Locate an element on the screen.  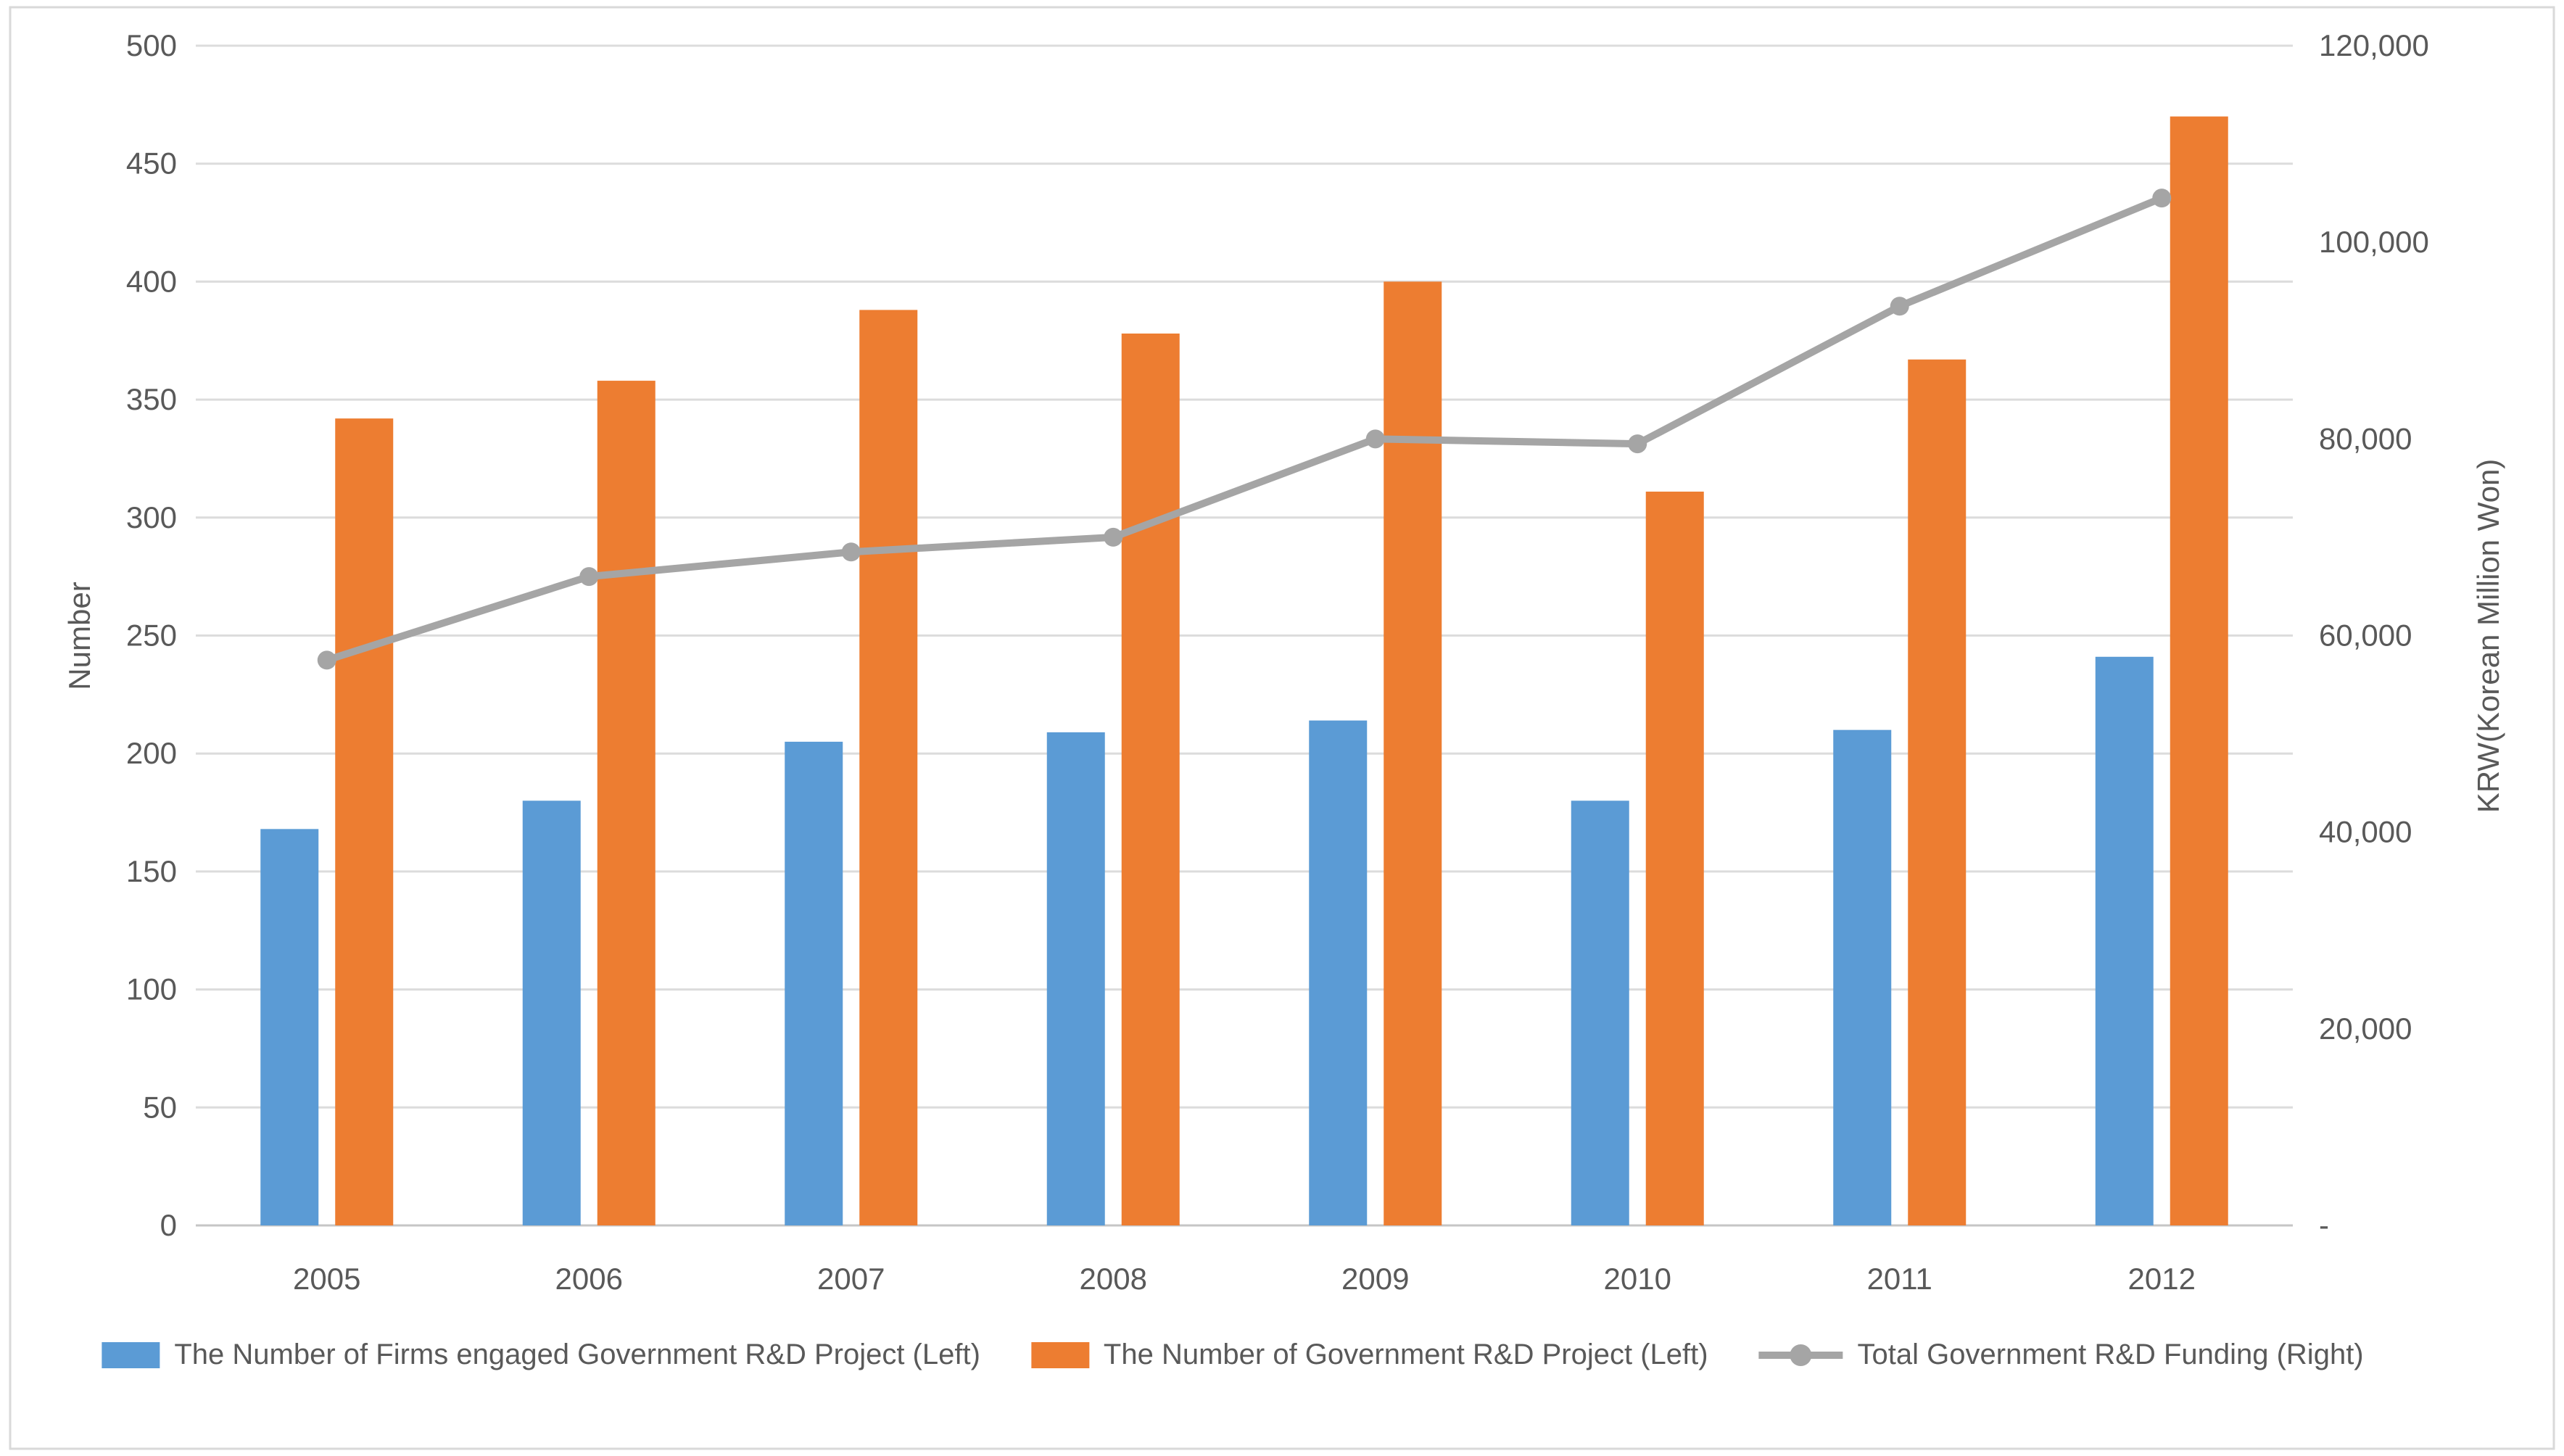
x-axis-tick-2009: 2009 is located at coordinates (1375, 1279).